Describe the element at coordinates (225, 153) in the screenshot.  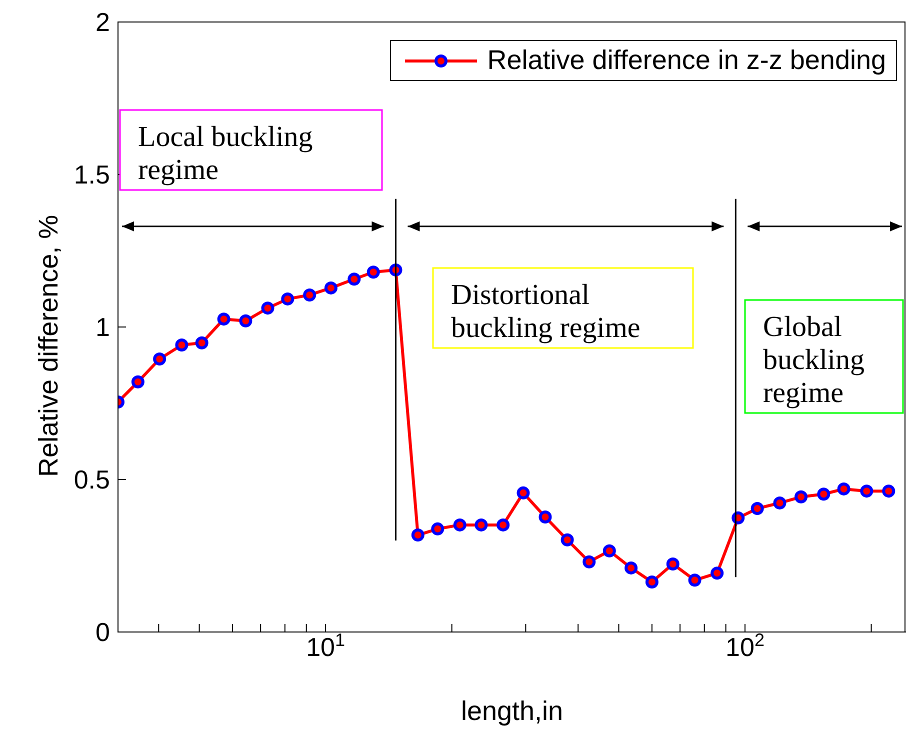
I see `annotation: Local buckling regime` at that location.